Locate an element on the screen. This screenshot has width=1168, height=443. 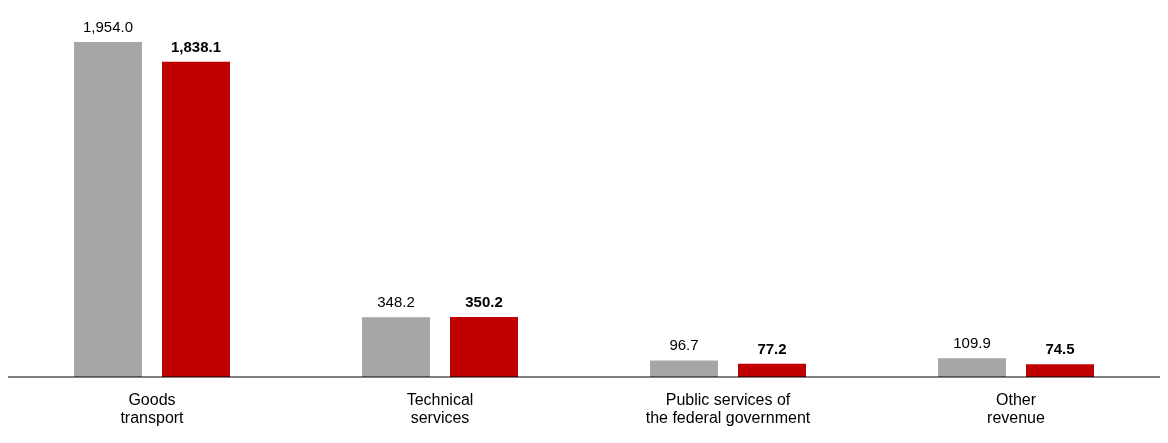
x-tick-label: Public services of the federal government is located at coordinates (728, 408).